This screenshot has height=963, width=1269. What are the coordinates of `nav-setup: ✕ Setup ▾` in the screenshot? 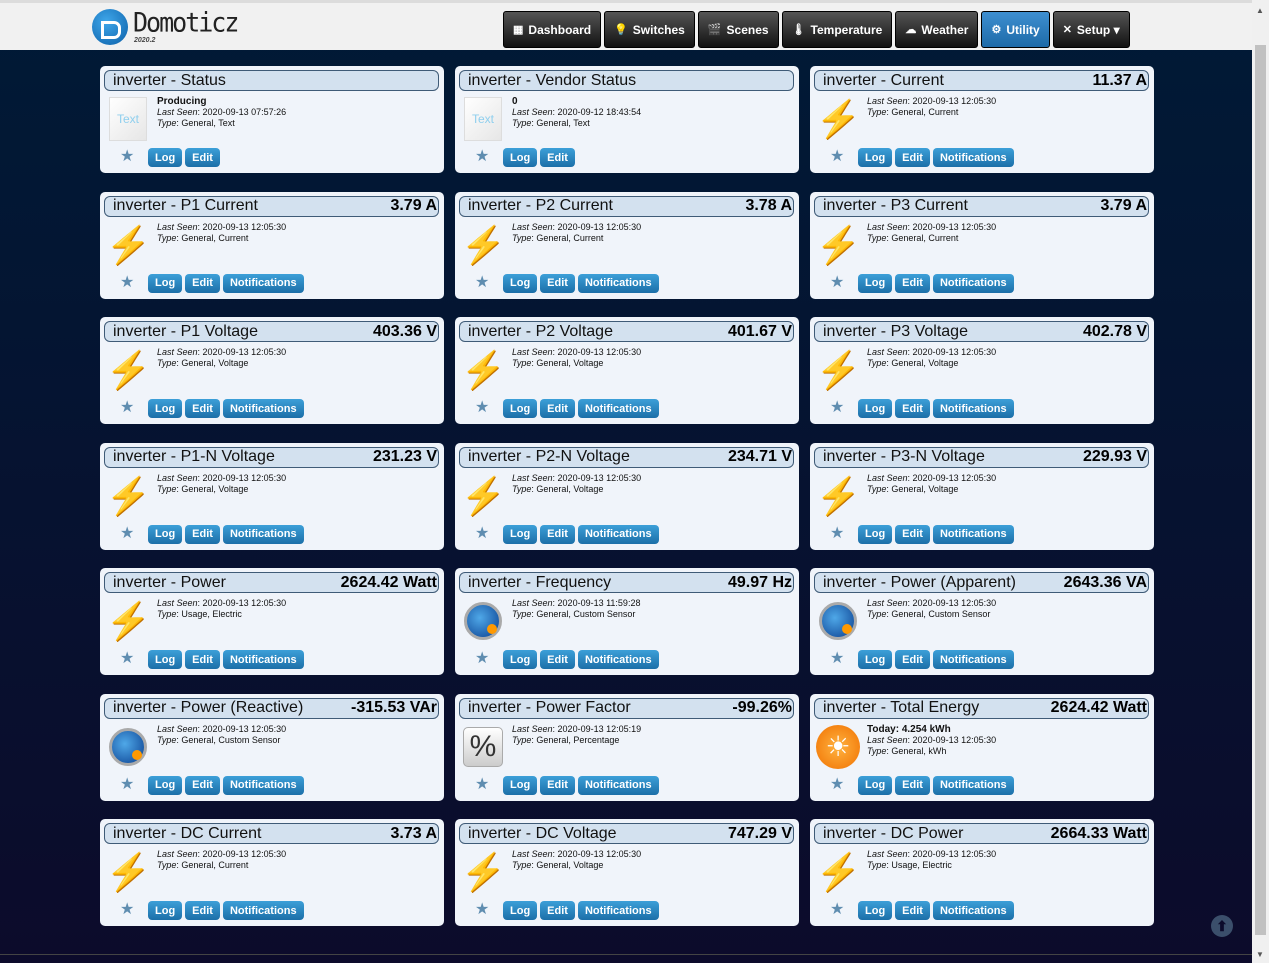 It's located at (1091, 29).